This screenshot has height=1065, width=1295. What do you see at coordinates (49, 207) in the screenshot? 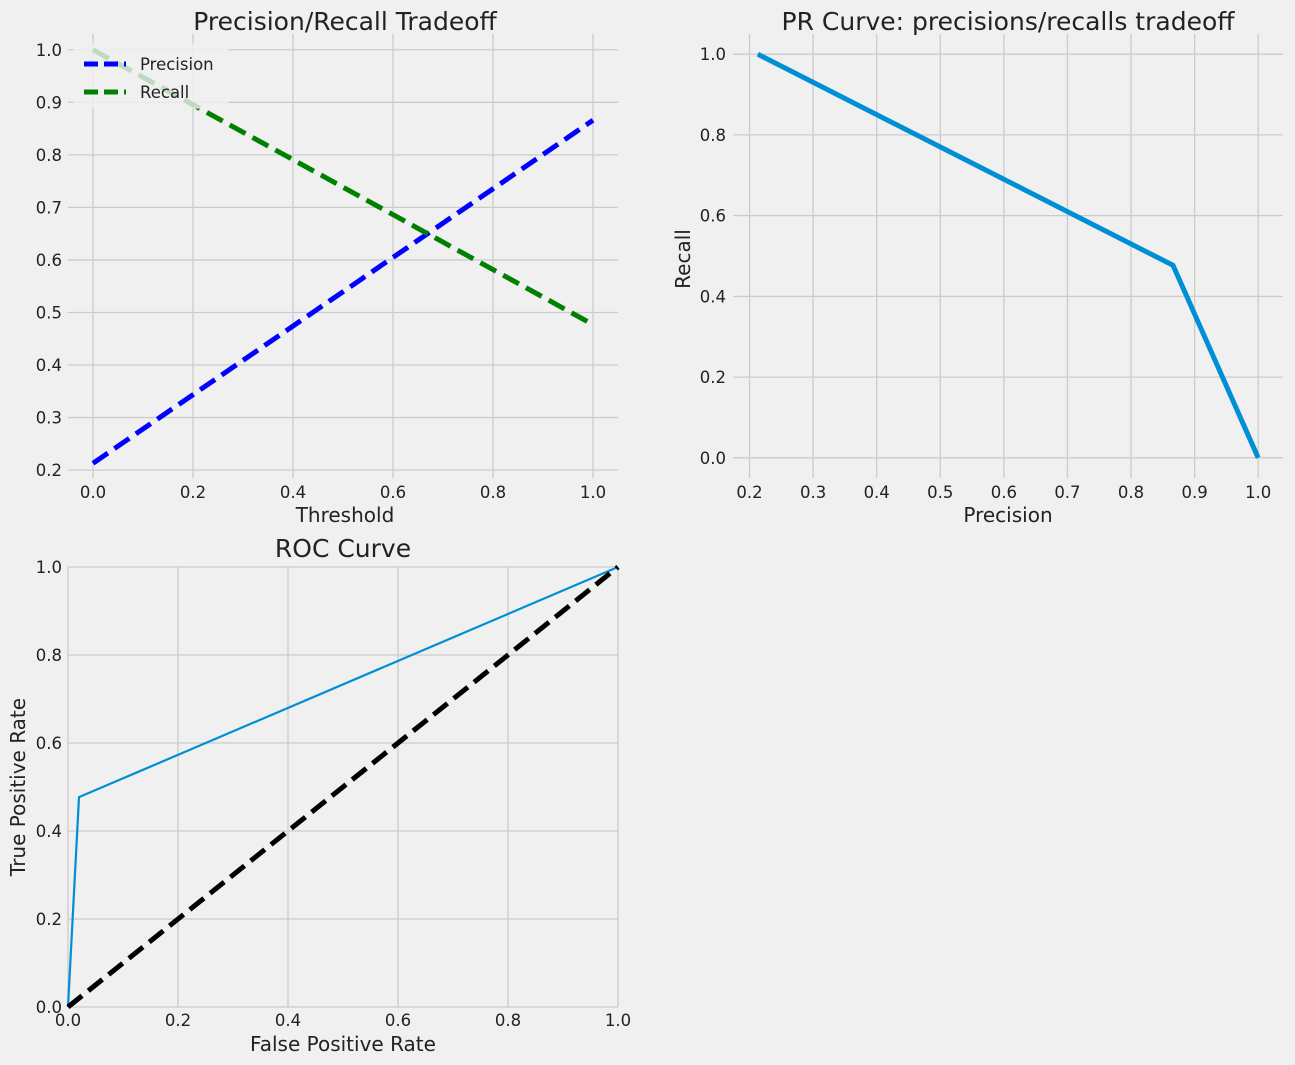
I see `y-tick-label: 0.7` at bounding box center [49, 207].